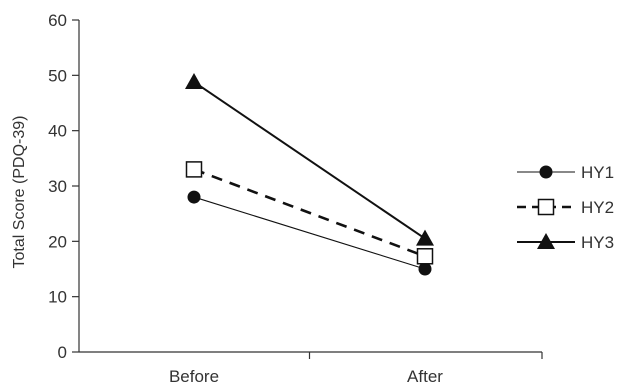 This screenshot has height=390, width=623. Describe the element at coordinates (425, 376) in the screenshot. I see `x-tick-label: After` at that location.